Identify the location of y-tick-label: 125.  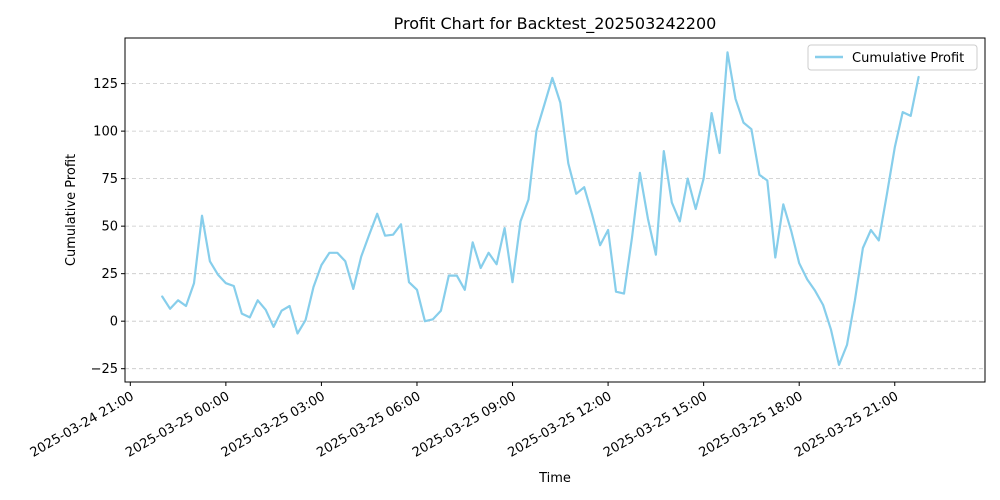
(105, 84).